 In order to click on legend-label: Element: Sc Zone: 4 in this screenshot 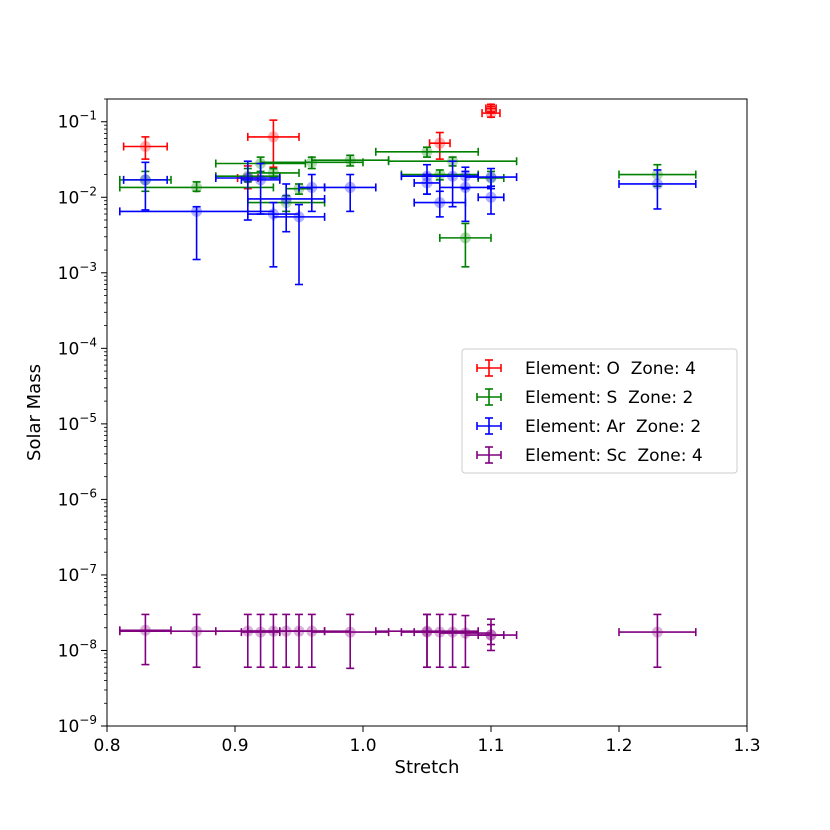, I will do `click(614, 456)`.